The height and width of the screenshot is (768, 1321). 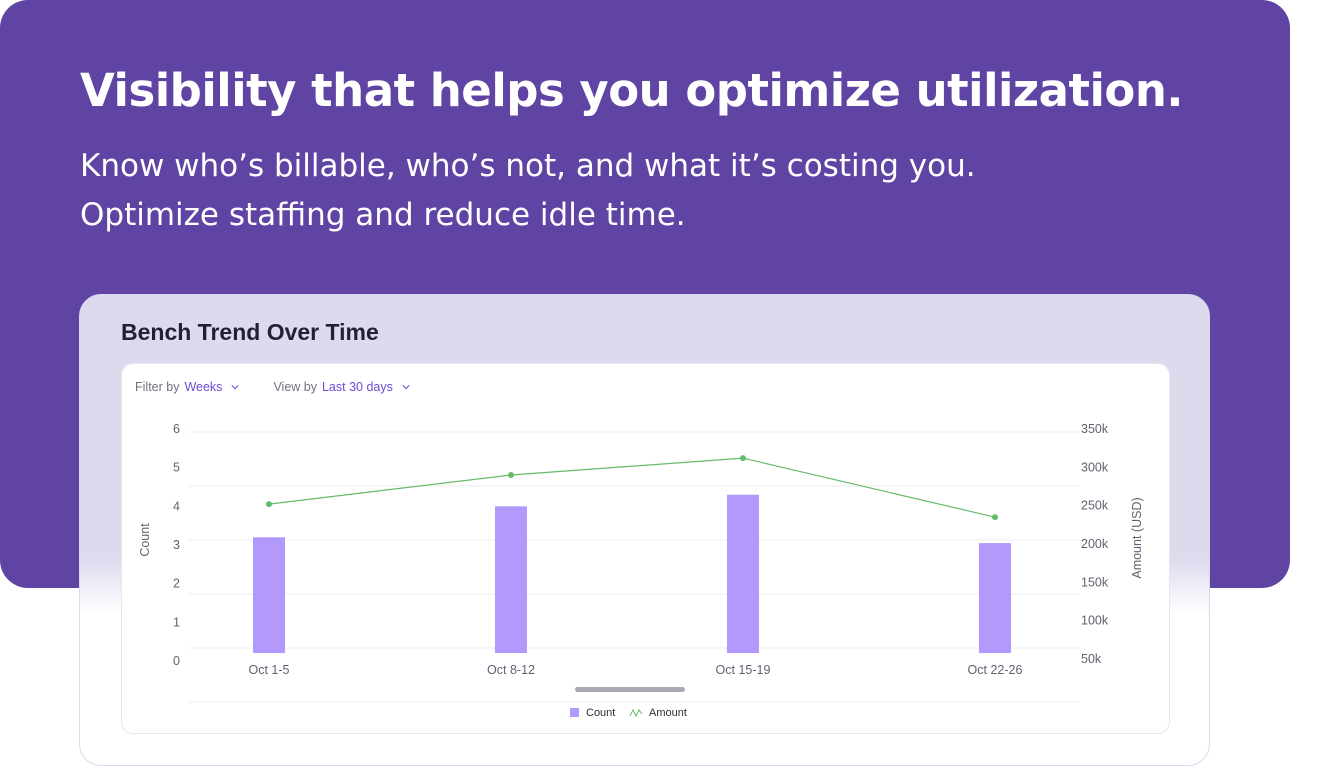 What do you see at coordinates (295, 387) in the screenshot?
I see `view-by-label: View by` at bounding box center [295, 387].